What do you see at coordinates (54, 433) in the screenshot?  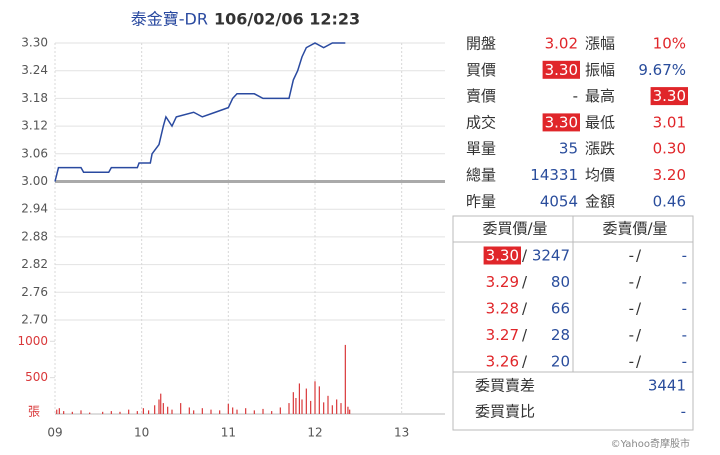 I see `x-tick-label: 09` at bounding box center [54, 433].